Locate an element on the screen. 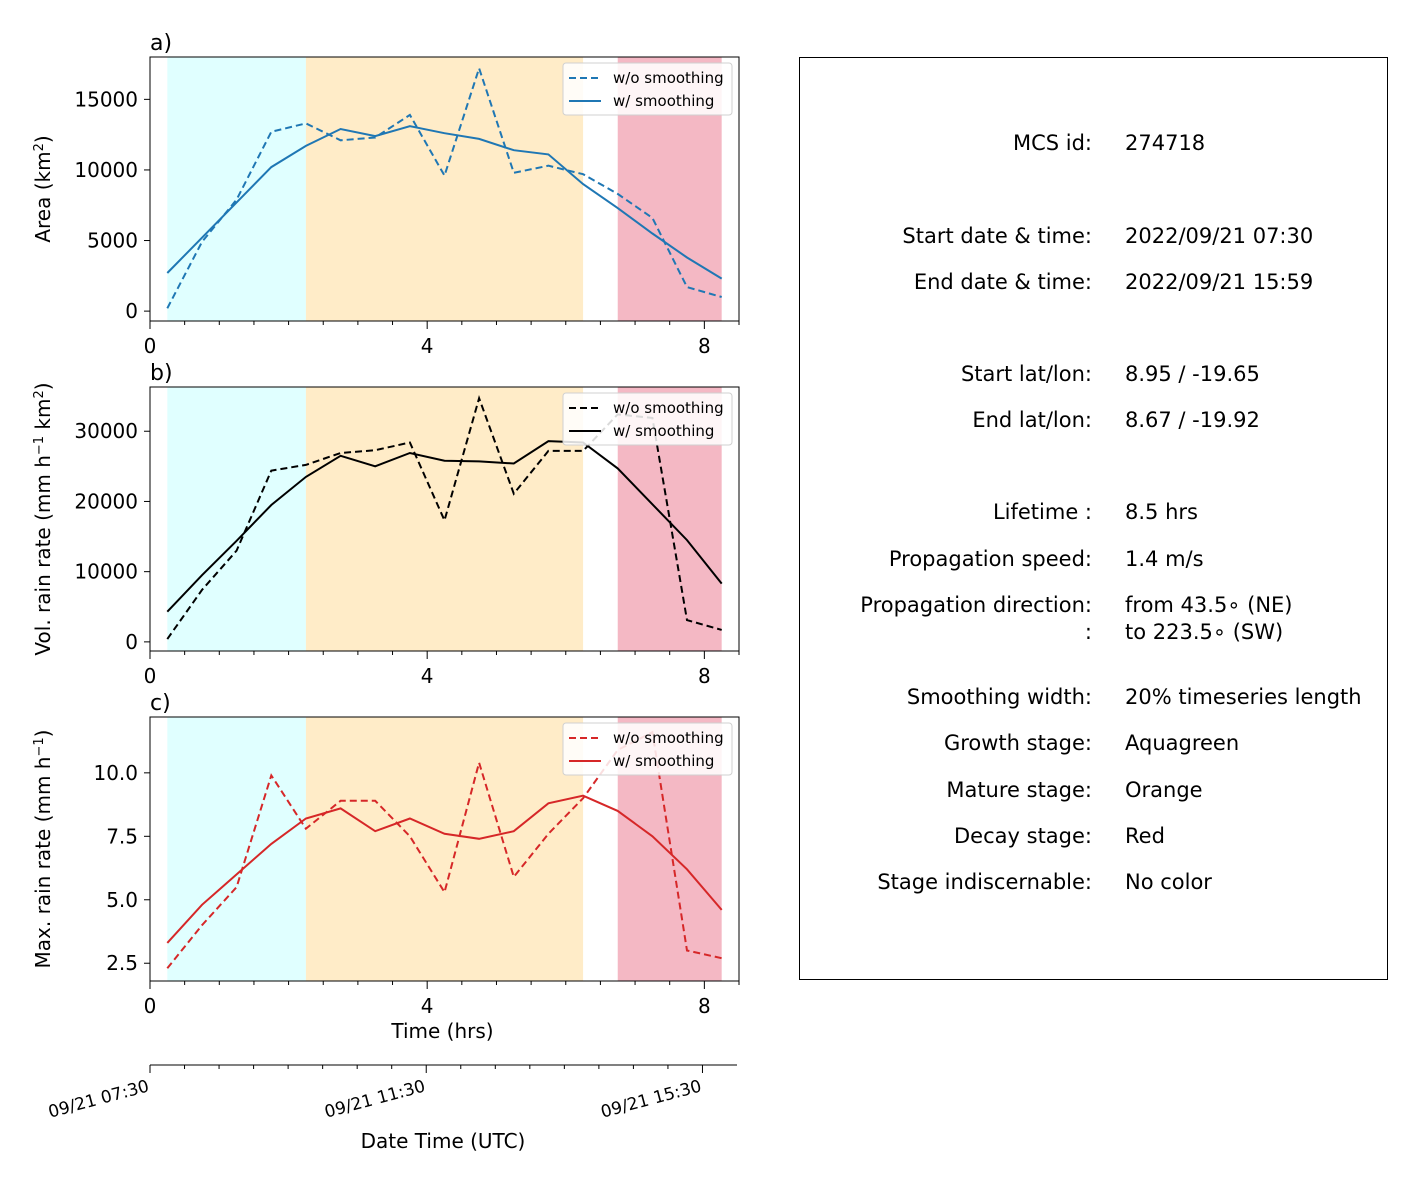 Image resolution: width=1419 pixels, height=1181 pixels. info-value: No color is located at coordinates (1168, 882).